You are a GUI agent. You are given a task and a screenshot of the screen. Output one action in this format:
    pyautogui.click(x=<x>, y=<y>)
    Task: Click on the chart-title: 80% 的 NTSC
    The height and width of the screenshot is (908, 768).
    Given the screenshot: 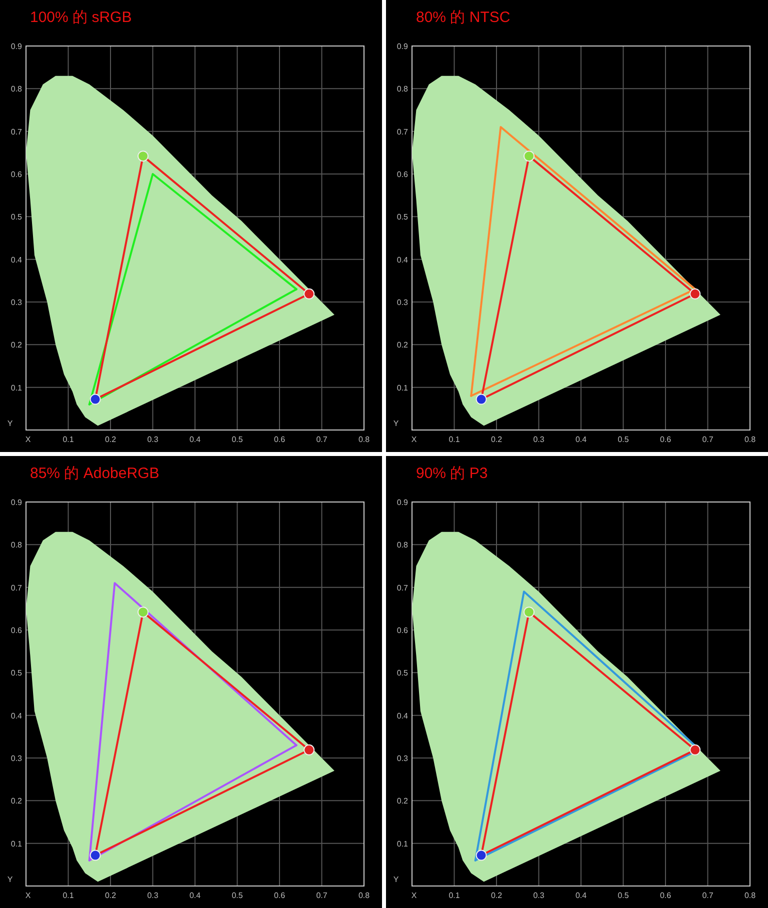 What is the action you would take?
    pyautogui.click(x=463, y=17)
    